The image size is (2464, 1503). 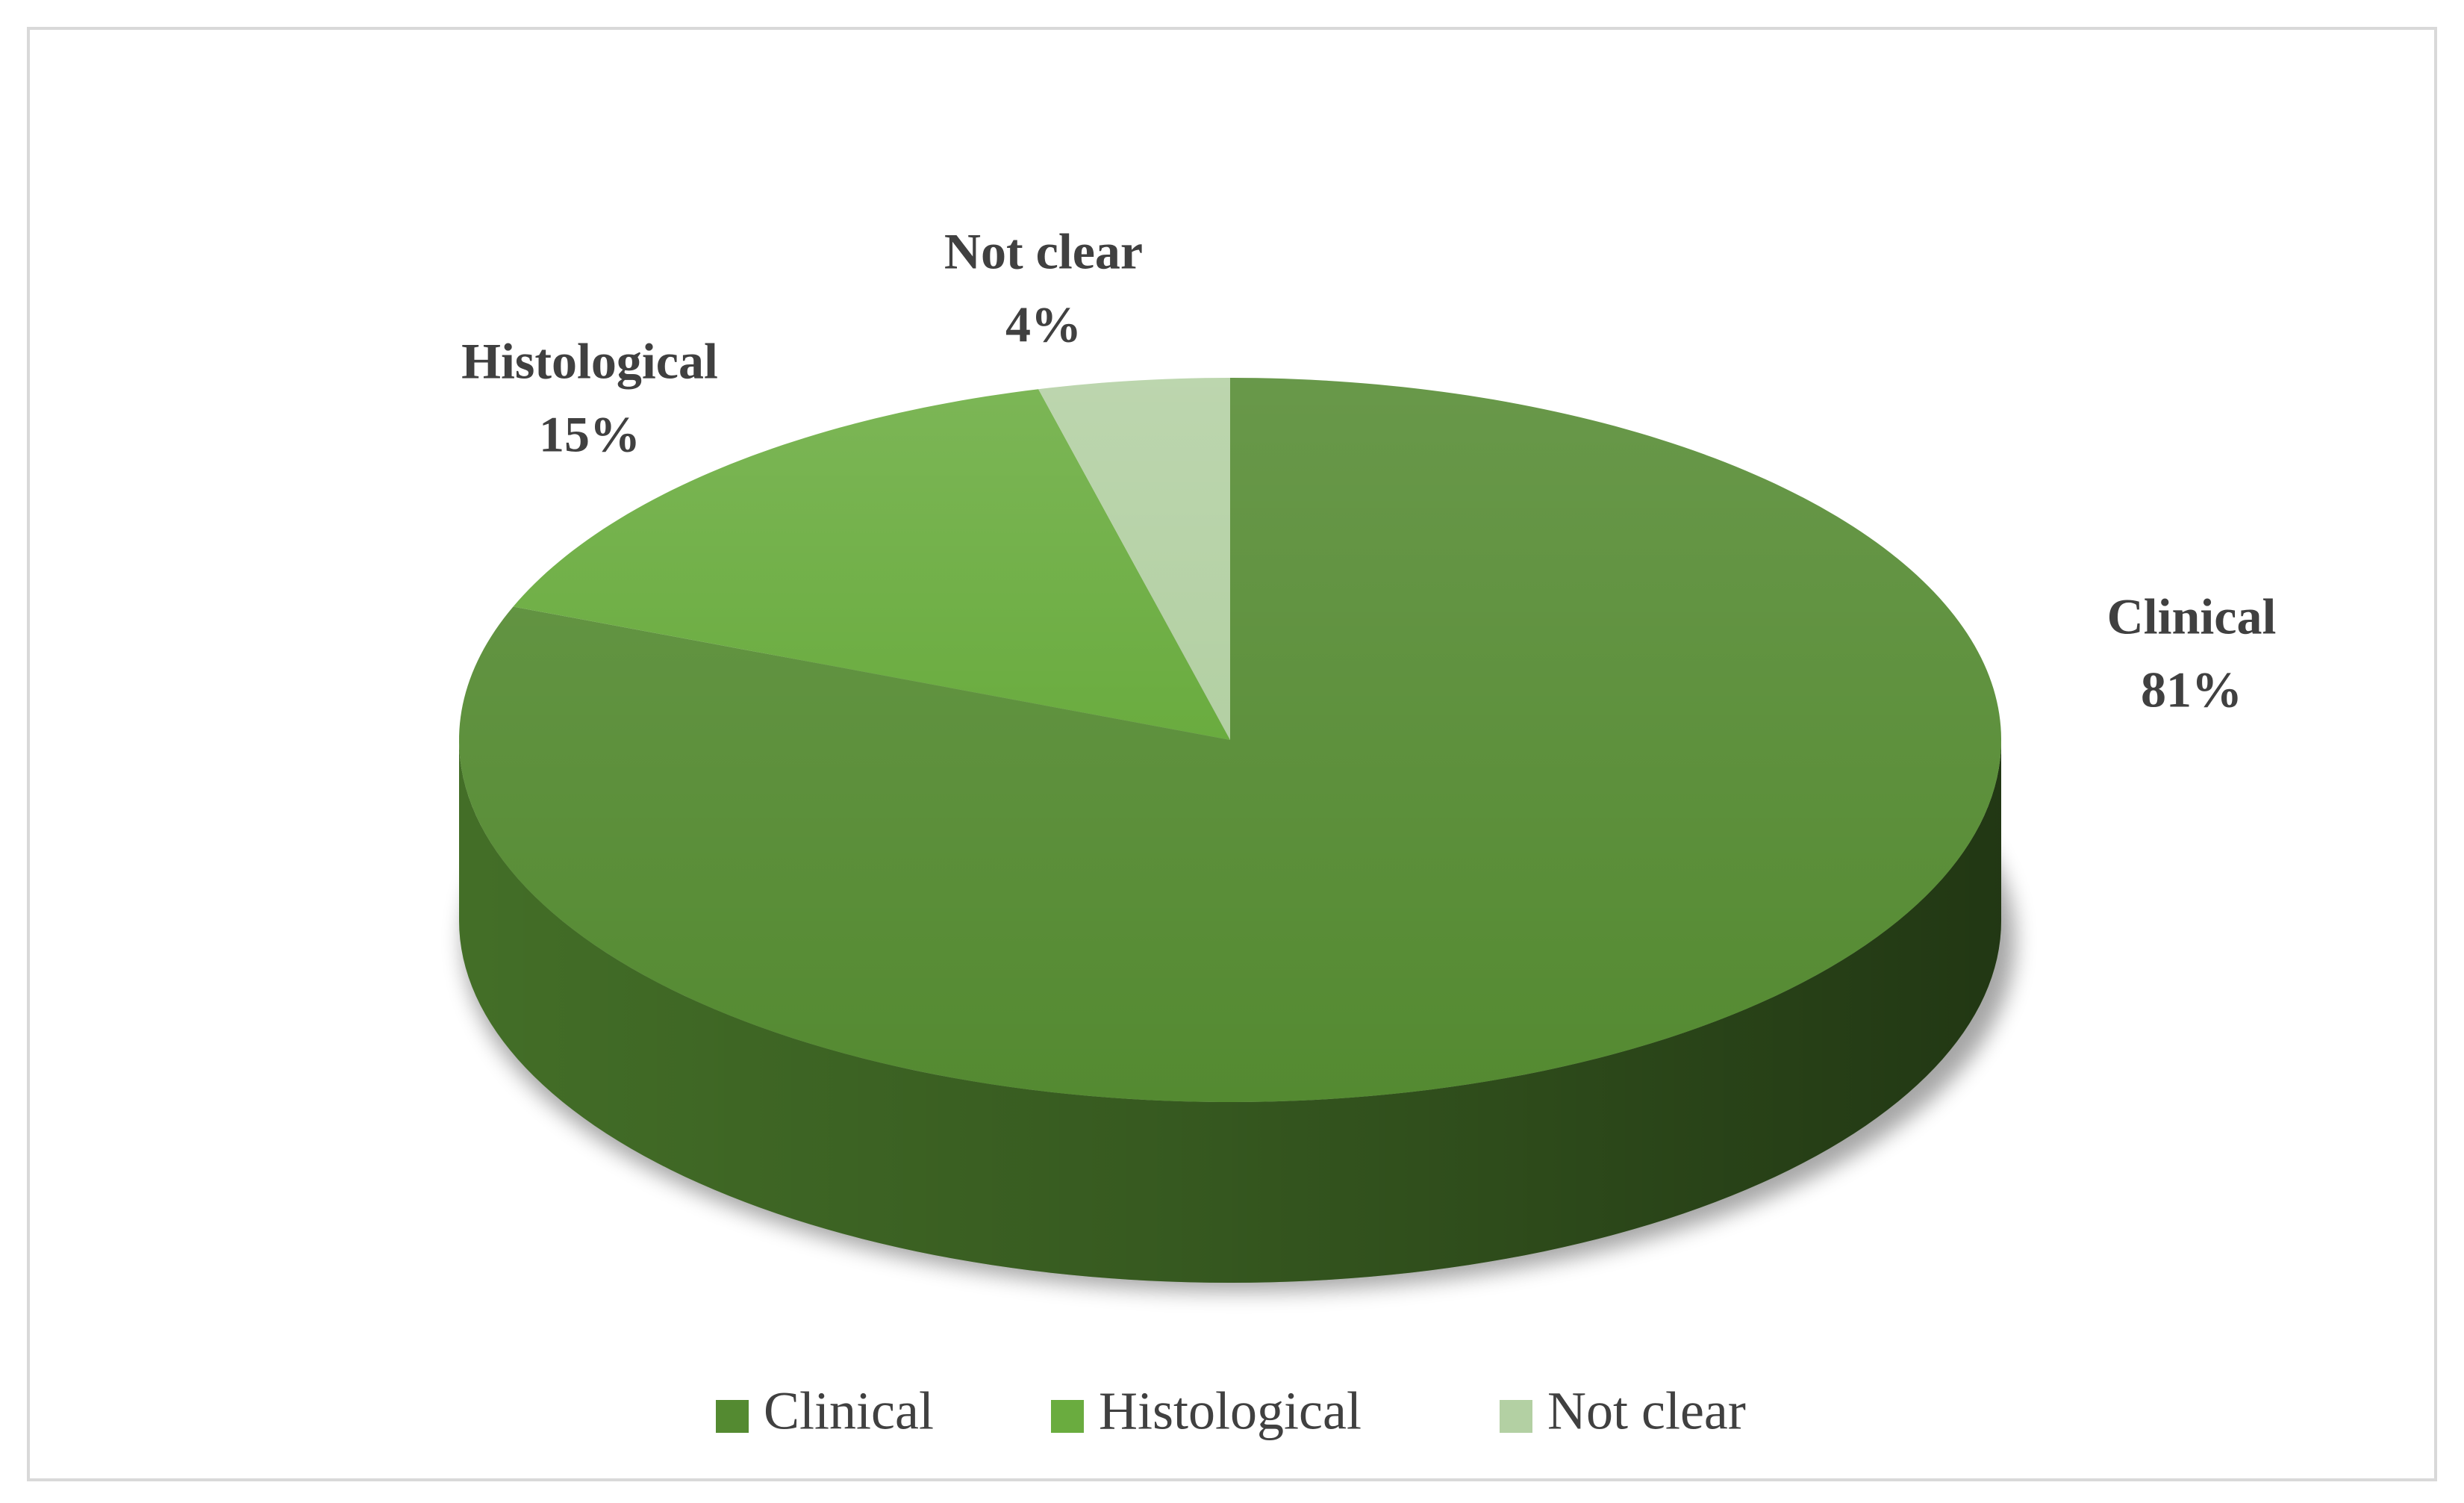 What do you see at coordinates (1043, 251) in the screenshot?
I see `data-label-category: Not clear` at bounding box center [1043, 251].